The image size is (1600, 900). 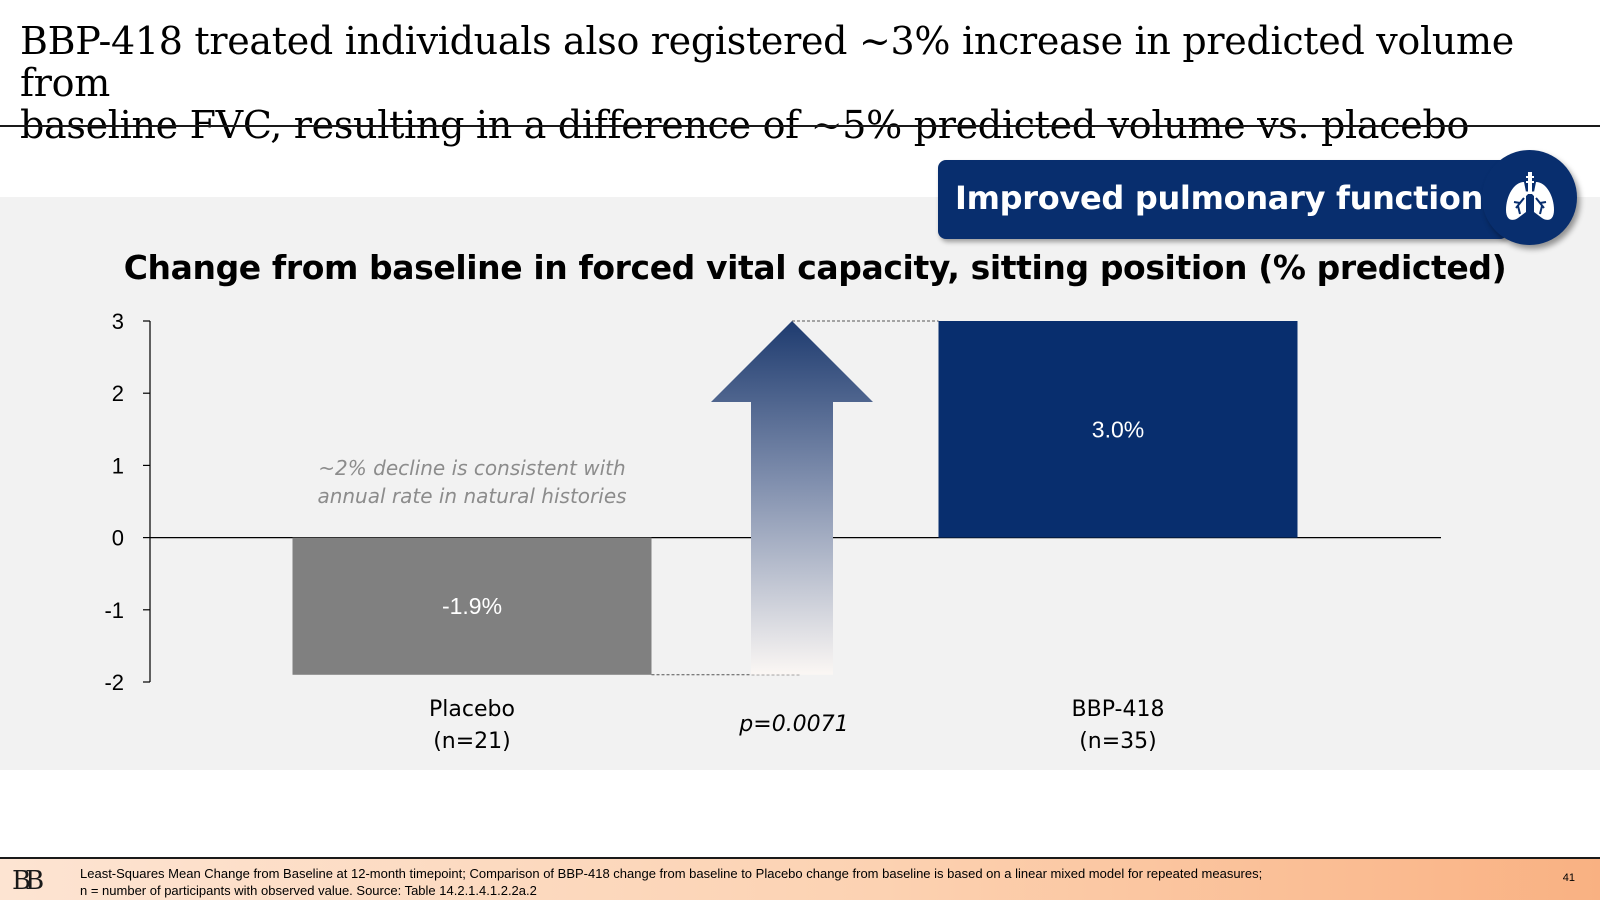 I want to click on y-tick-label: 3, so click(x=118, y=321).